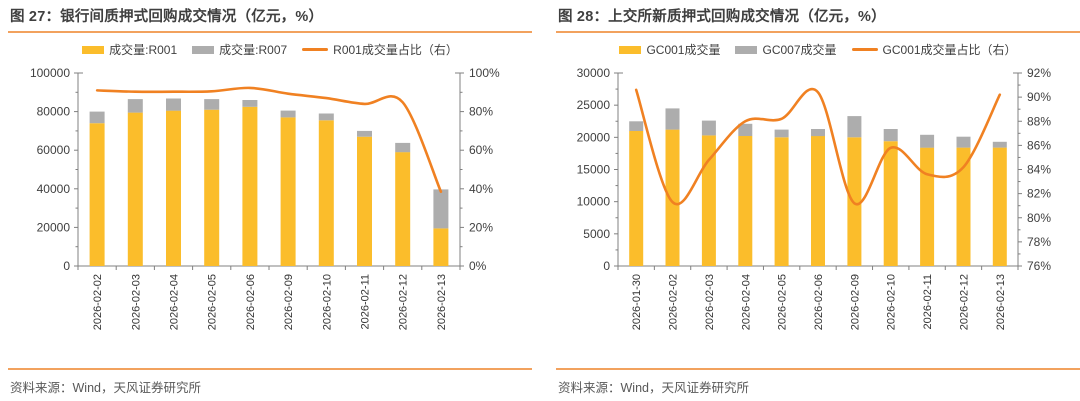 This screenshot has width=1080, height=401. Describe the element at coordinates (481, 189) in the screenshot. I see `right-axis-tick-label: 40%` at that location.